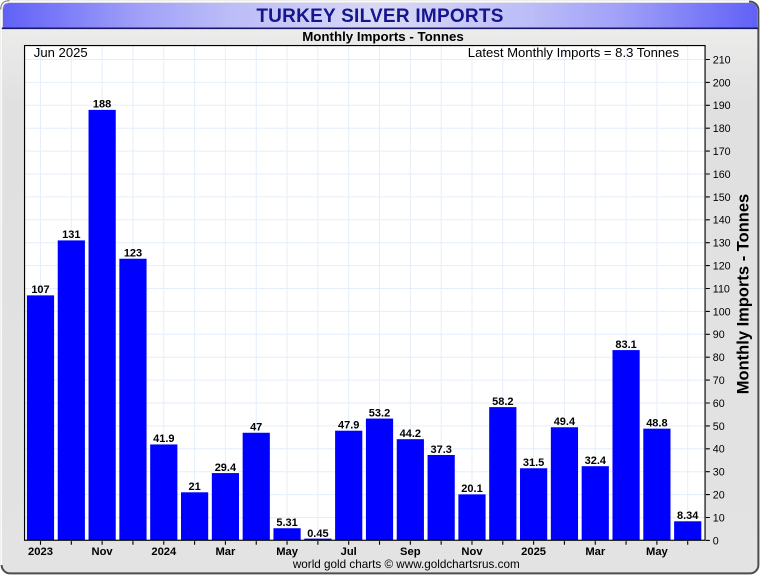  What do you see at coordinates (102, 105) in the screenshot?
I see `svg-text: 188` at bounding box center [102, 105].